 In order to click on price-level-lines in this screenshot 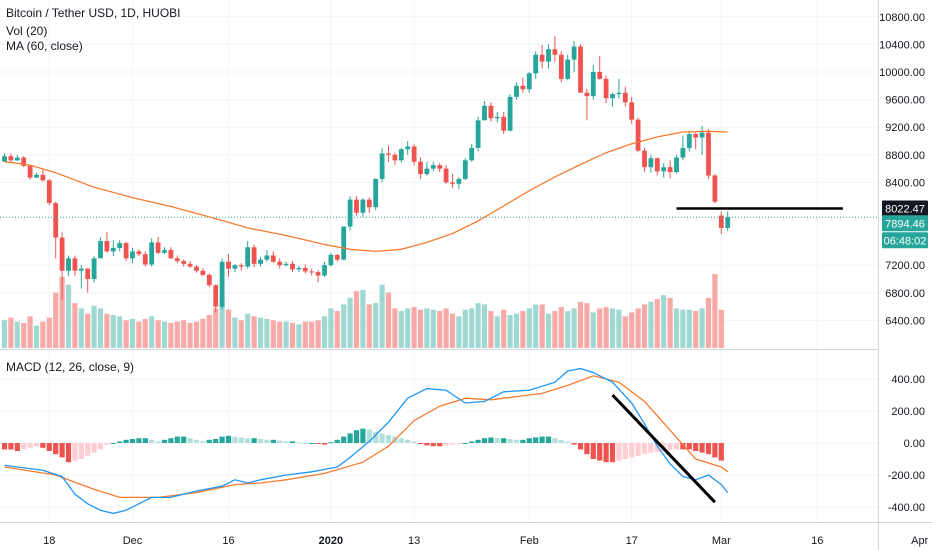, I will do `click(439, 212)`.